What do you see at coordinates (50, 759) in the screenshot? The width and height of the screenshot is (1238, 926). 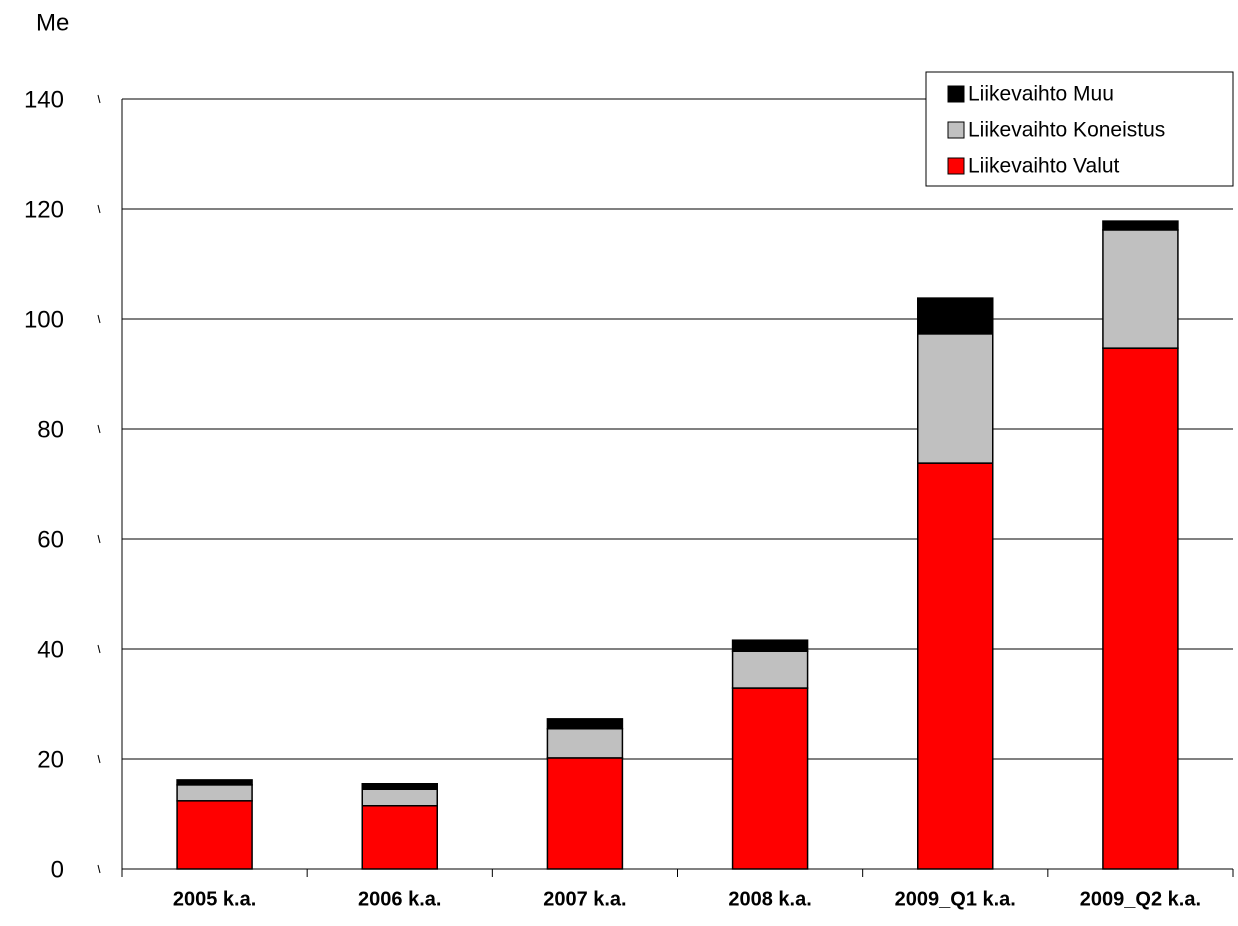 I see `y-tick-label: 20` at bounding box center [50, 759].